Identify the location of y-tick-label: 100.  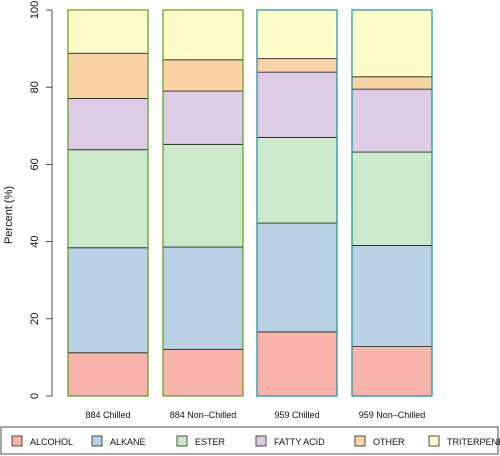
(35, 10).